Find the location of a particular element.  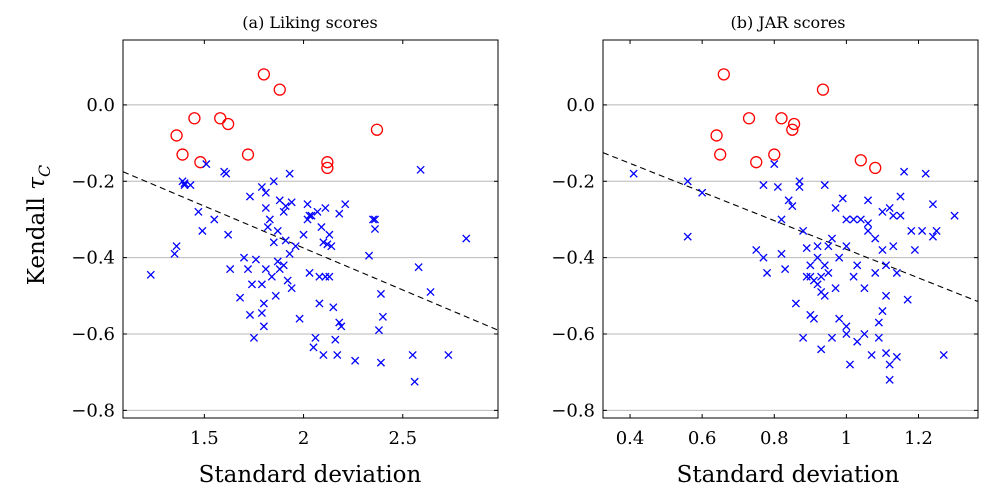

panel-title-jar: (b) JAR scores is located at coordinates (787, 22).